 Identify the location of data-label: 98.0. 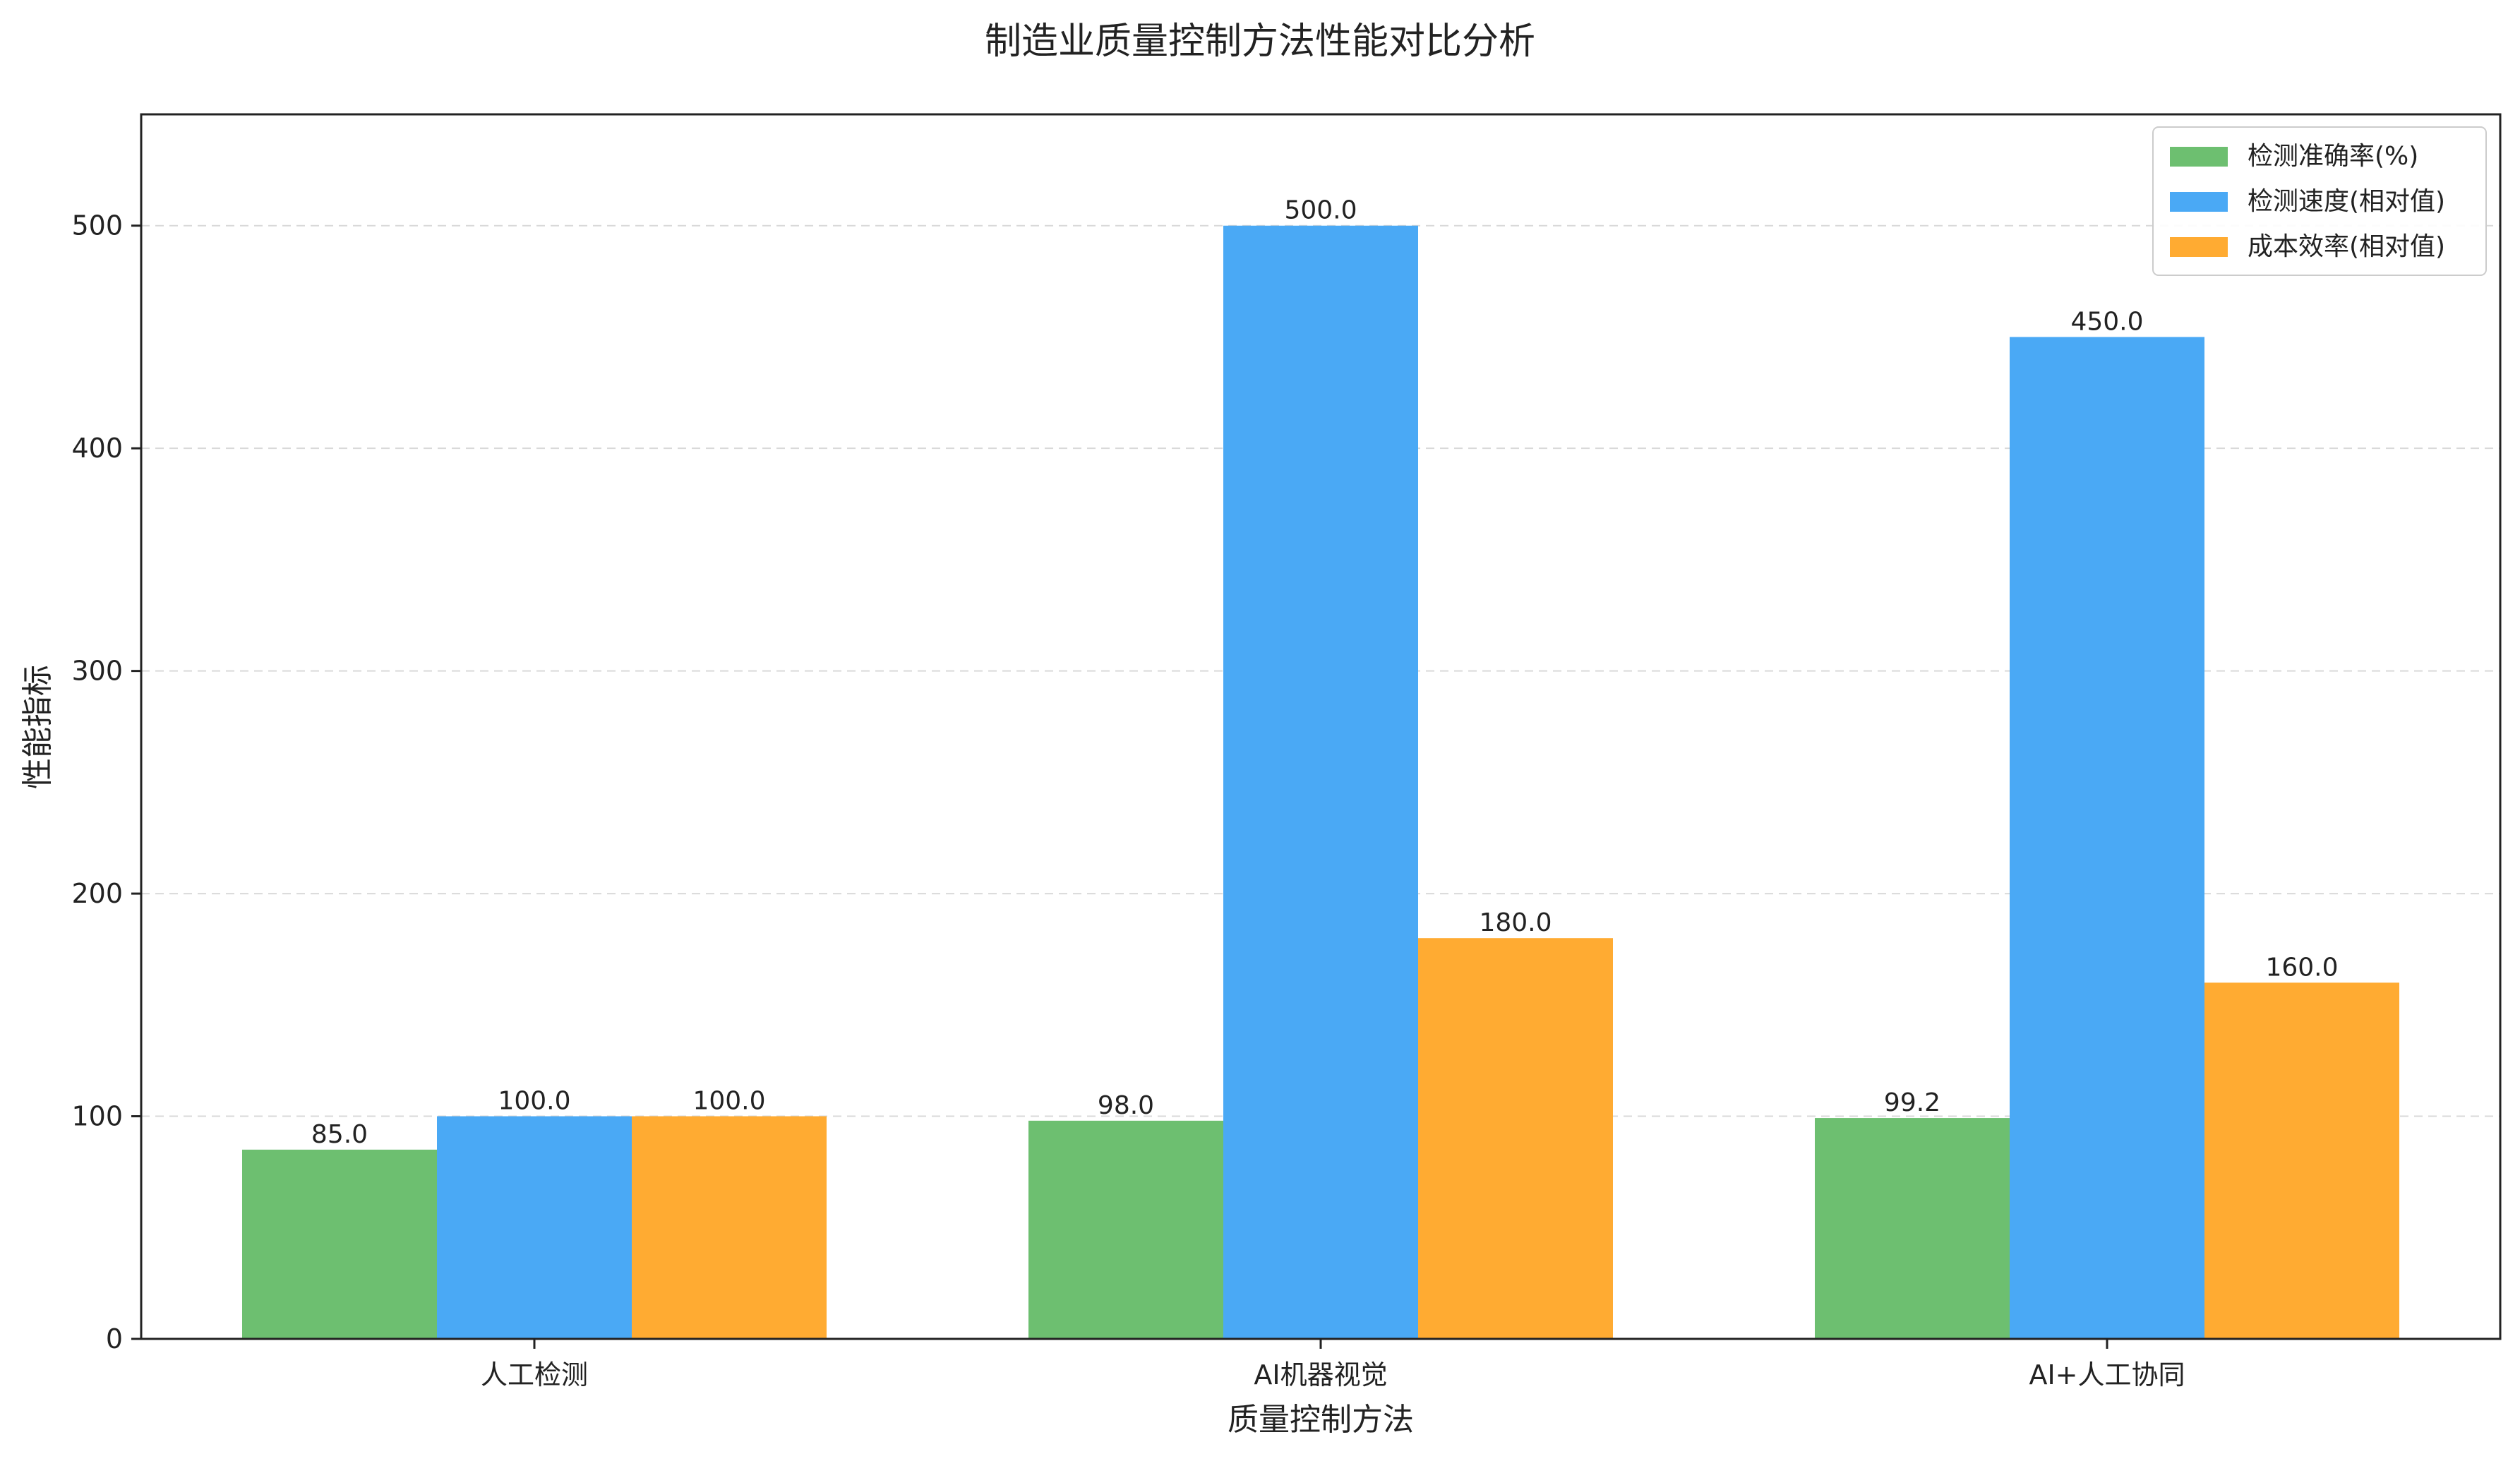
(1126, 1105).